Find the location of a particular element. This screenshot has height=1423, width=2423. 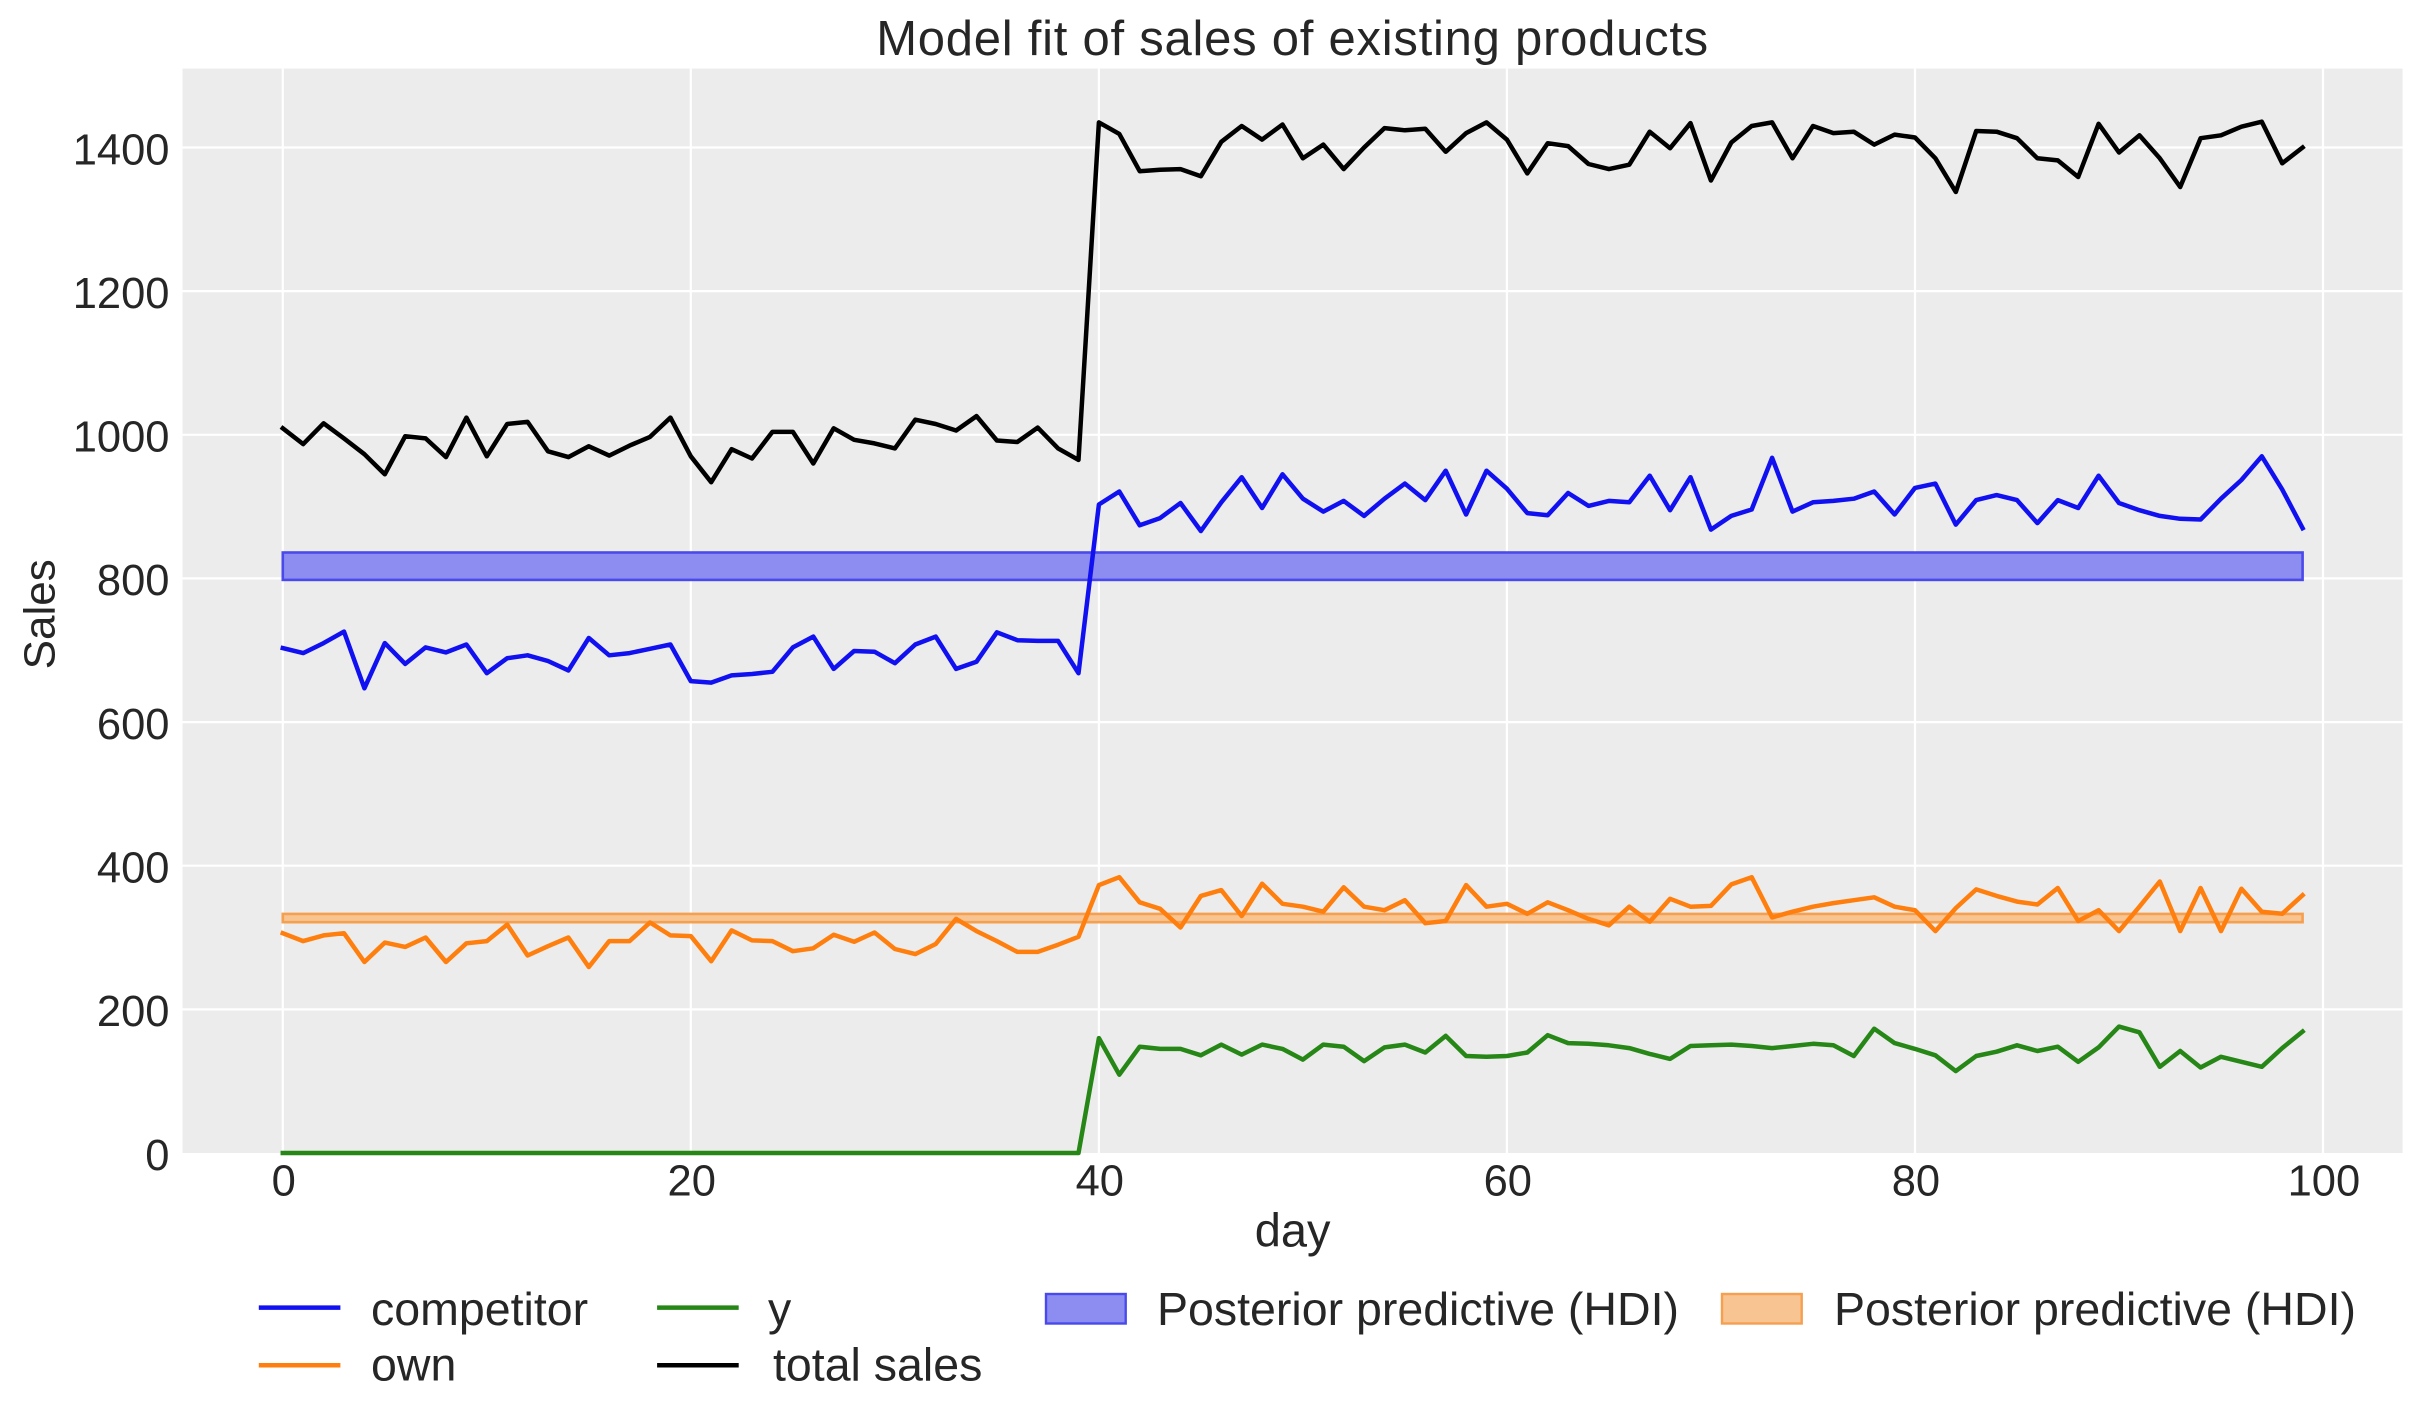

svg-text: y is located at coordinates (780, 1309).